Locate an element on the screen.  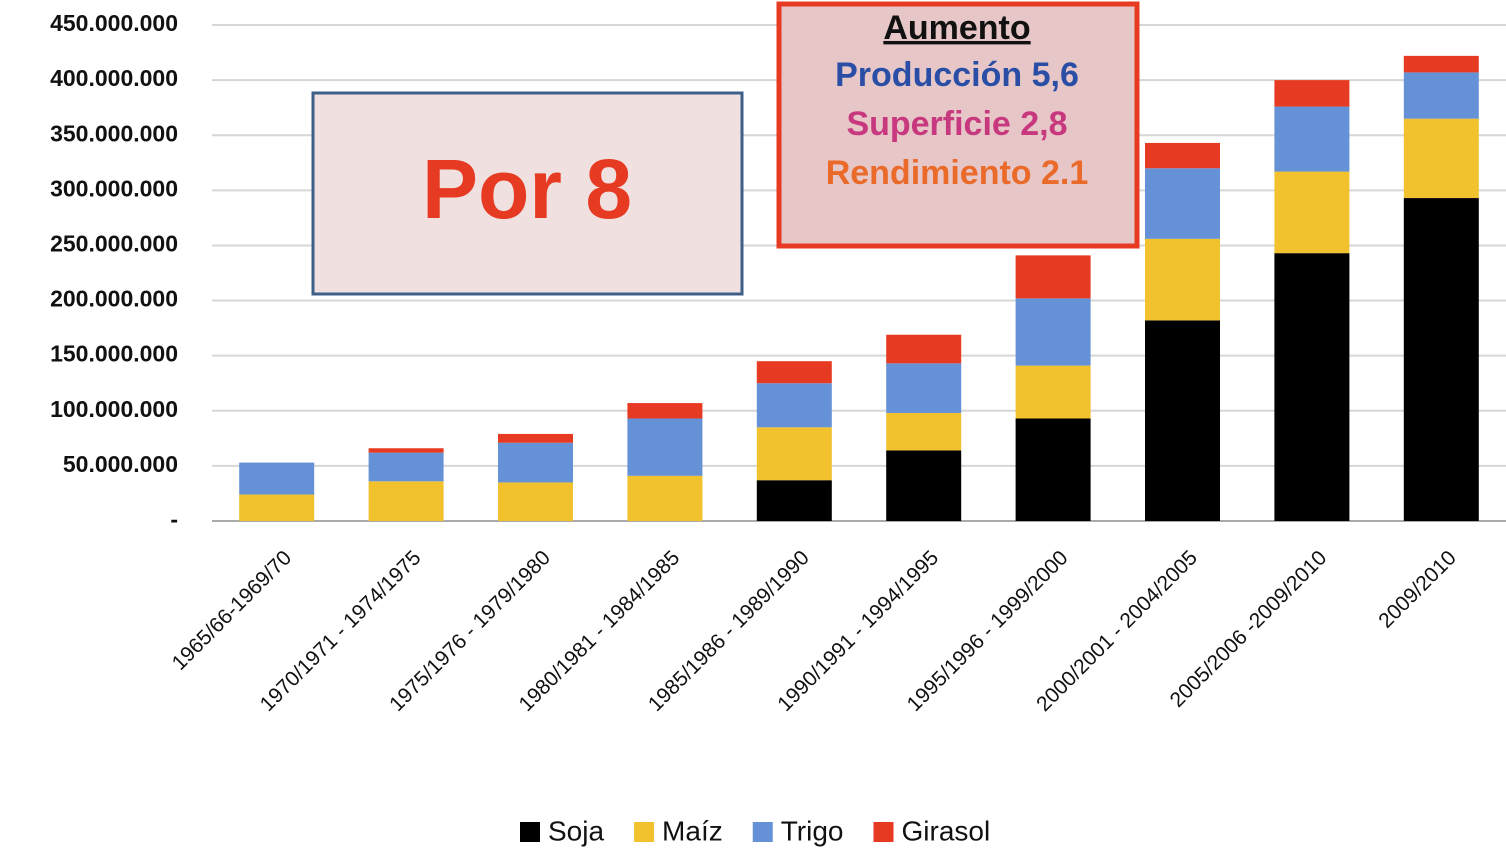
x-tick-label: 2009/2010 is located at coordinates (1417, 589).